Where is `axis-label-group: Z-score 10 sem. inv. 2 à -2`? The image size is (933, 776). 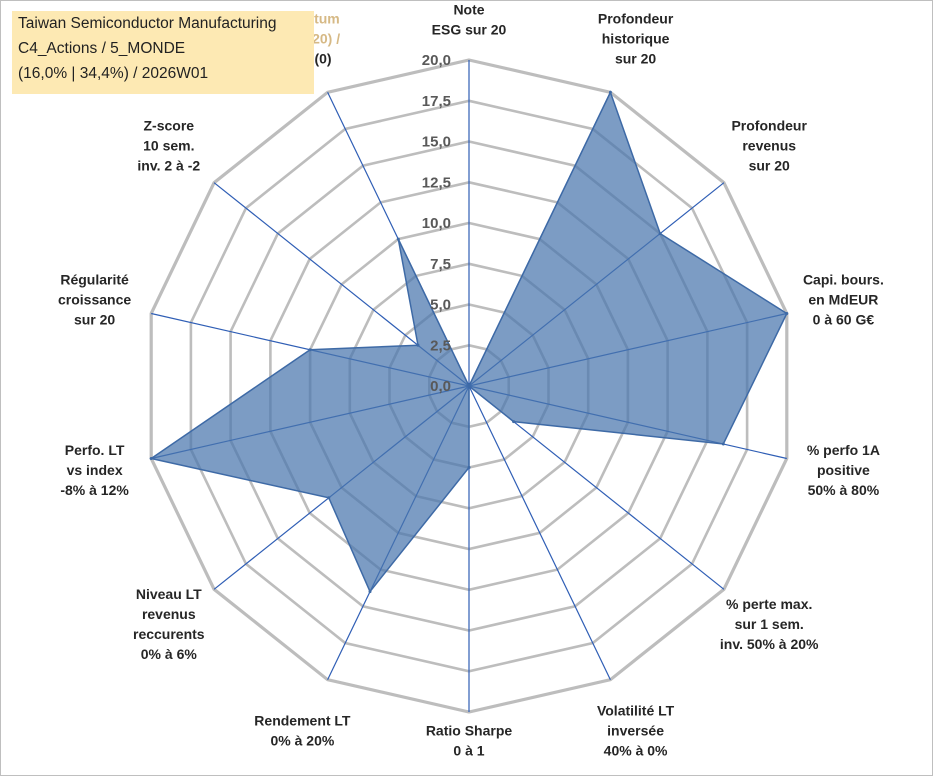 axis-label-group: Z-score 10 sem. inv. 2 à -2 is located at coordinates (168, 145).